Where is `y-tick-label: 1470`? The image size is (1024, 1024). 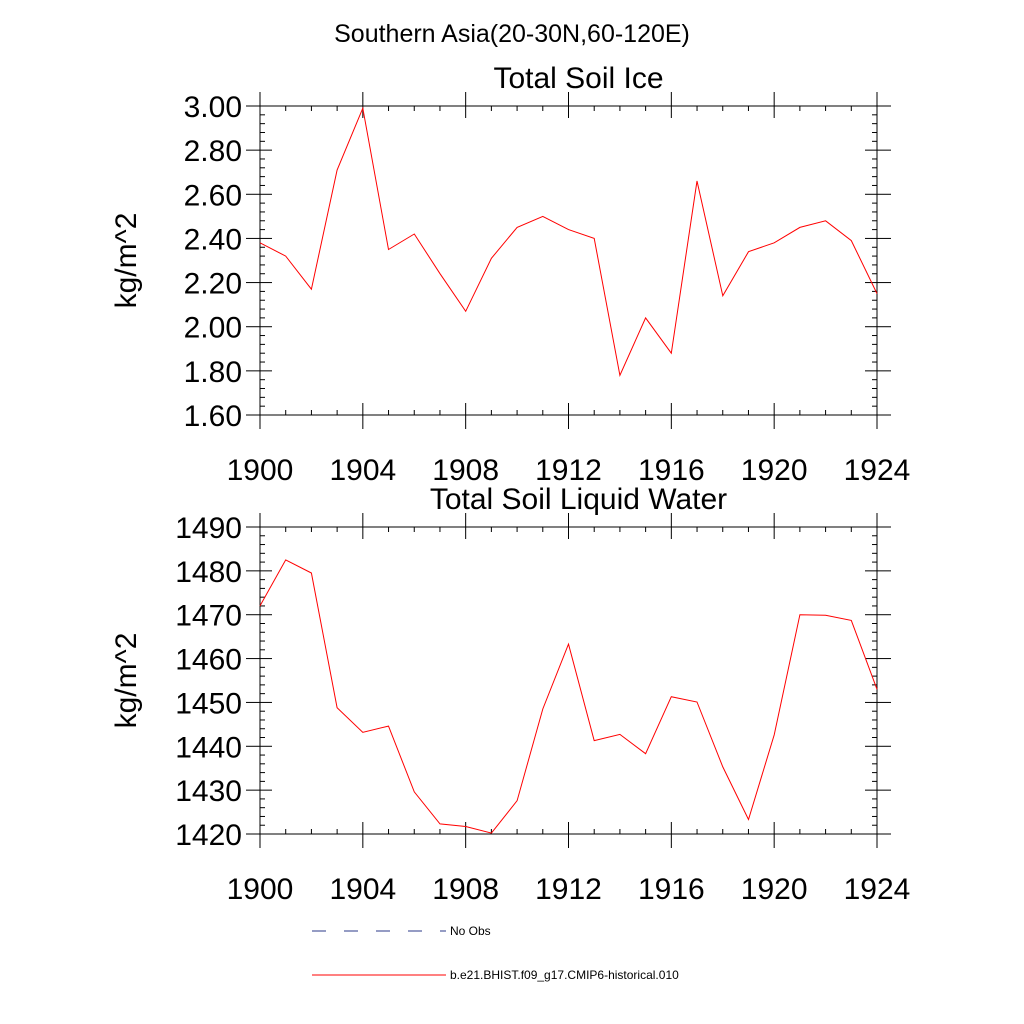
y-tick-label: 1470 is located at coordinates (208, 616).